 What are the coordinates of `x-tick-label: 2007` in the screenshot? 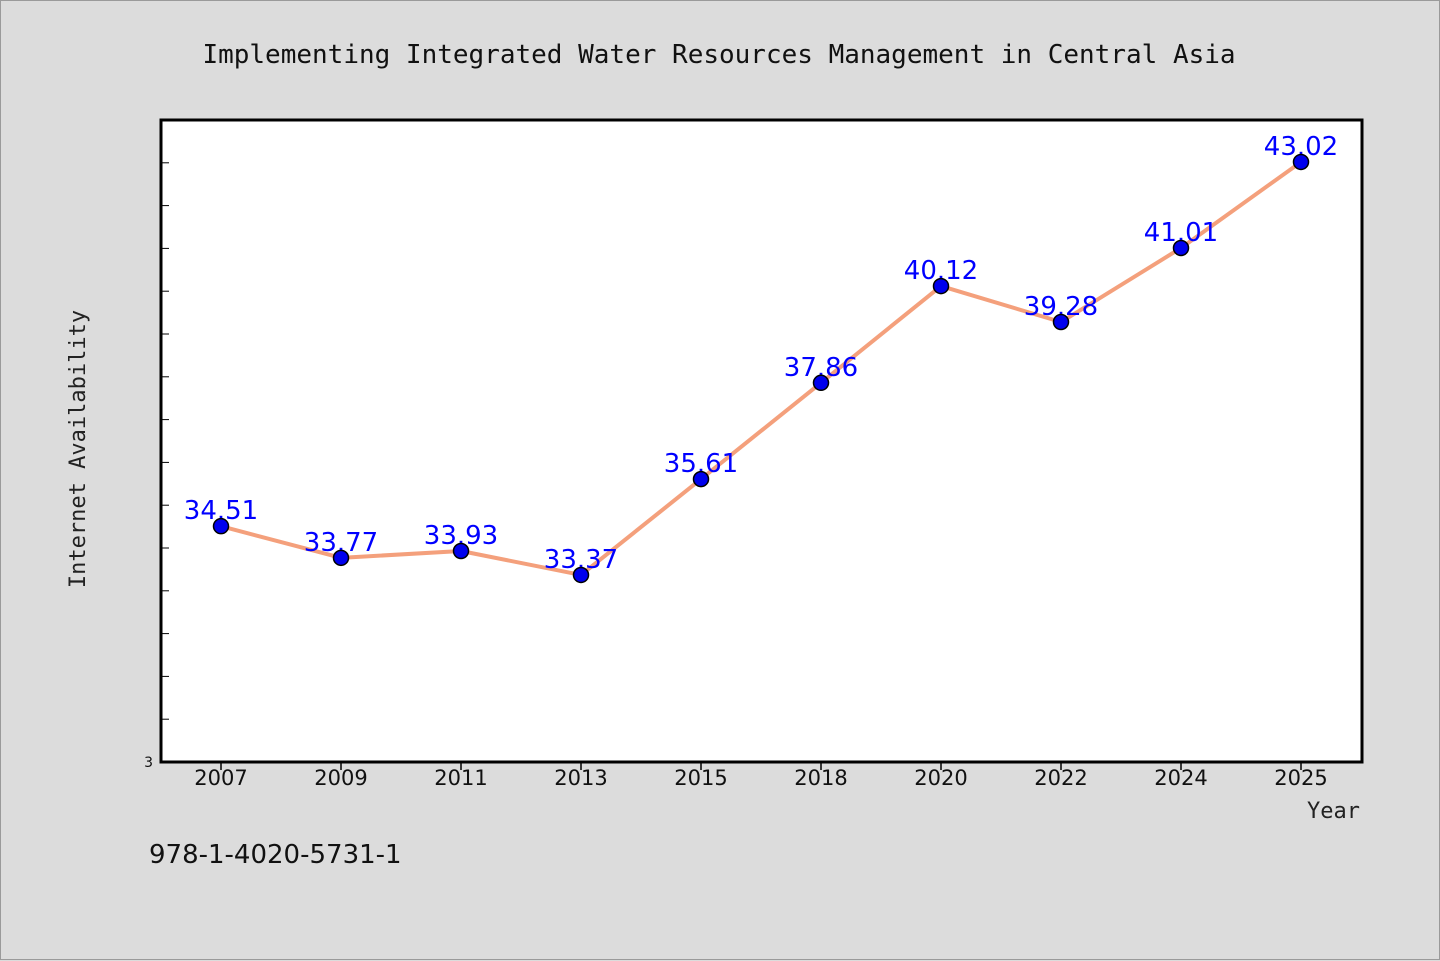 It's located at (220, 778).